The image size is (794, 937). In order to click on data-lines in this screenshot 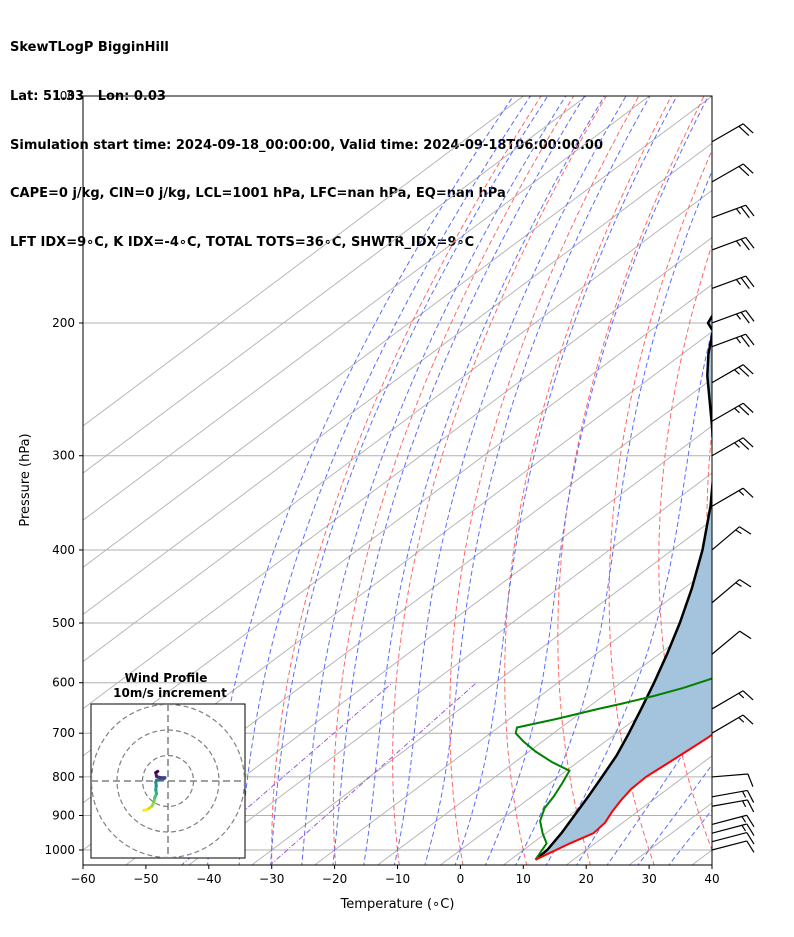, I will do `click(613, 587)`.